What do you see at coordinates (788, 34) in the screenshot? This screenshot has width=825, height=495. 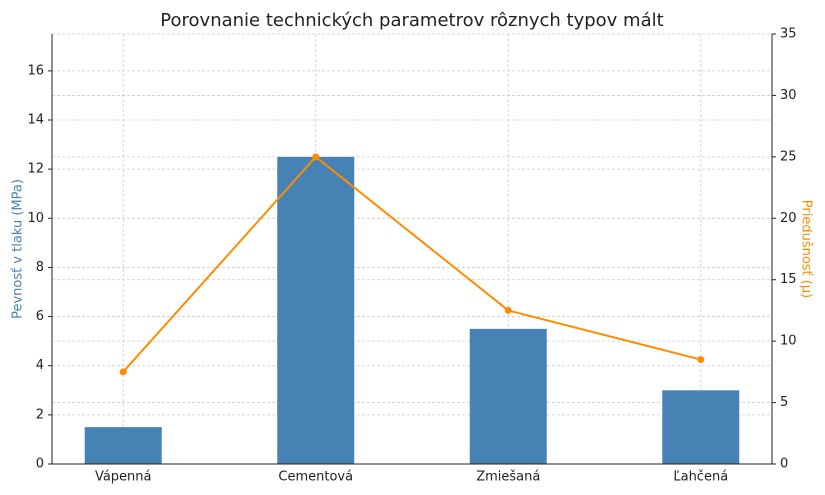 I see `y2-tick-label: 35` at bounding box center [788, 34].